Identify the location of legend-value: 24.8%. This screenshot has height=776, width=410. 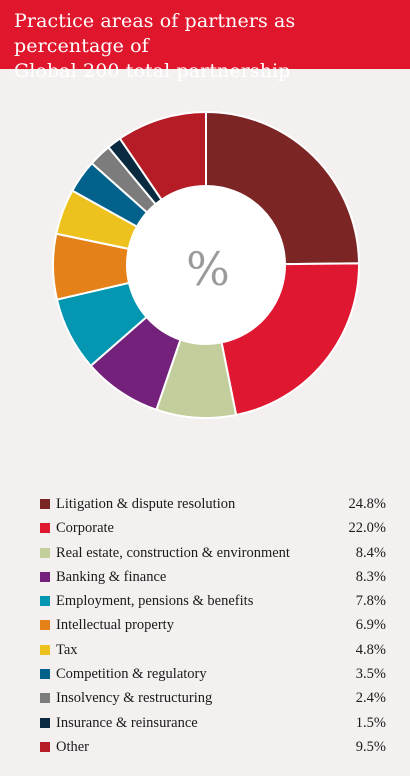
(367, 504).